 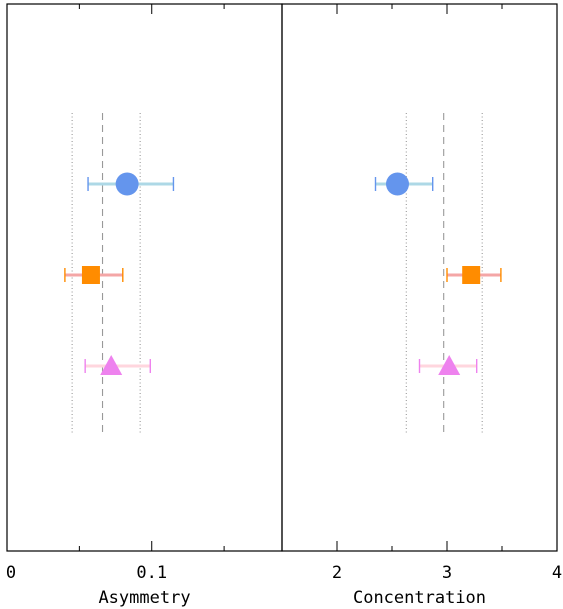 What do you see at coordinates (337, 573) in the screenshot?
I see `x-tick-label: 2` at bounding box center [337, 573].